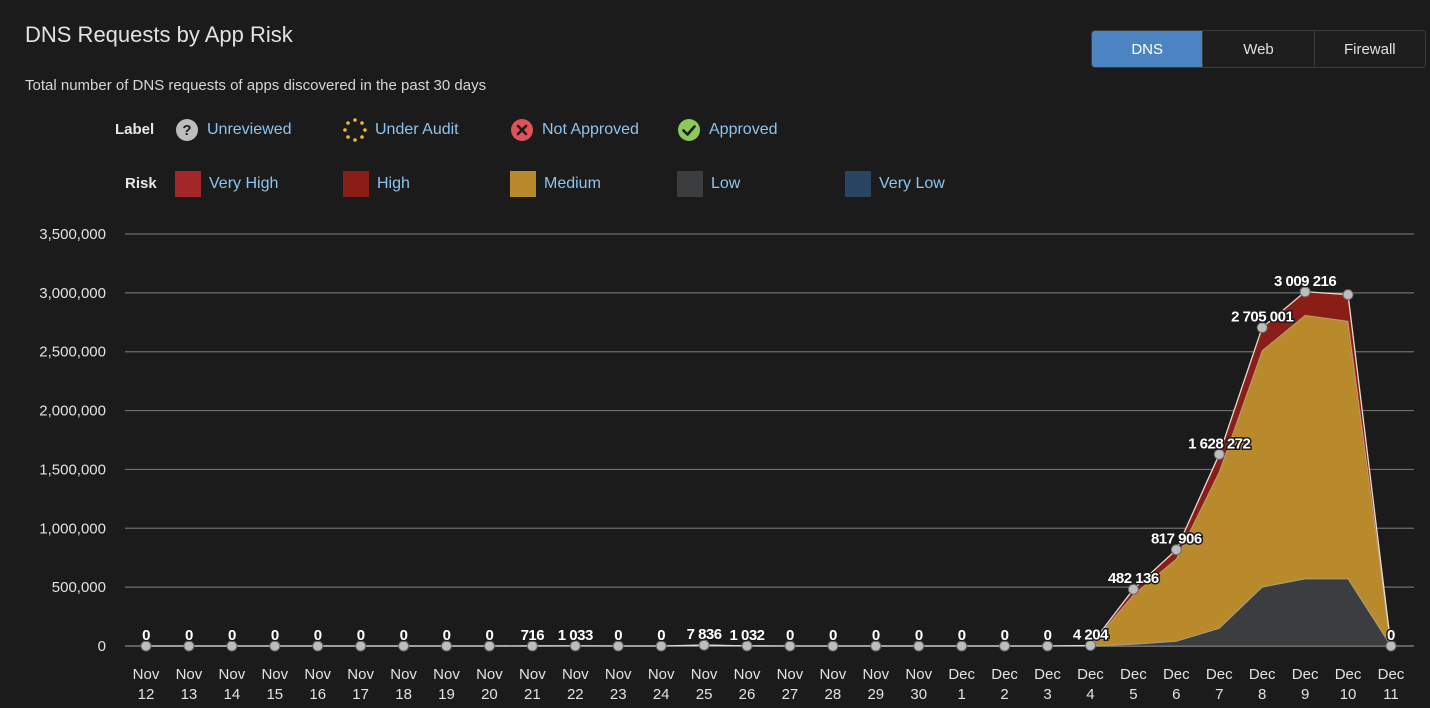  Describe the element at coordinates (726, 183) in the screenshot. I see `legend-label-low: Low` at that location.